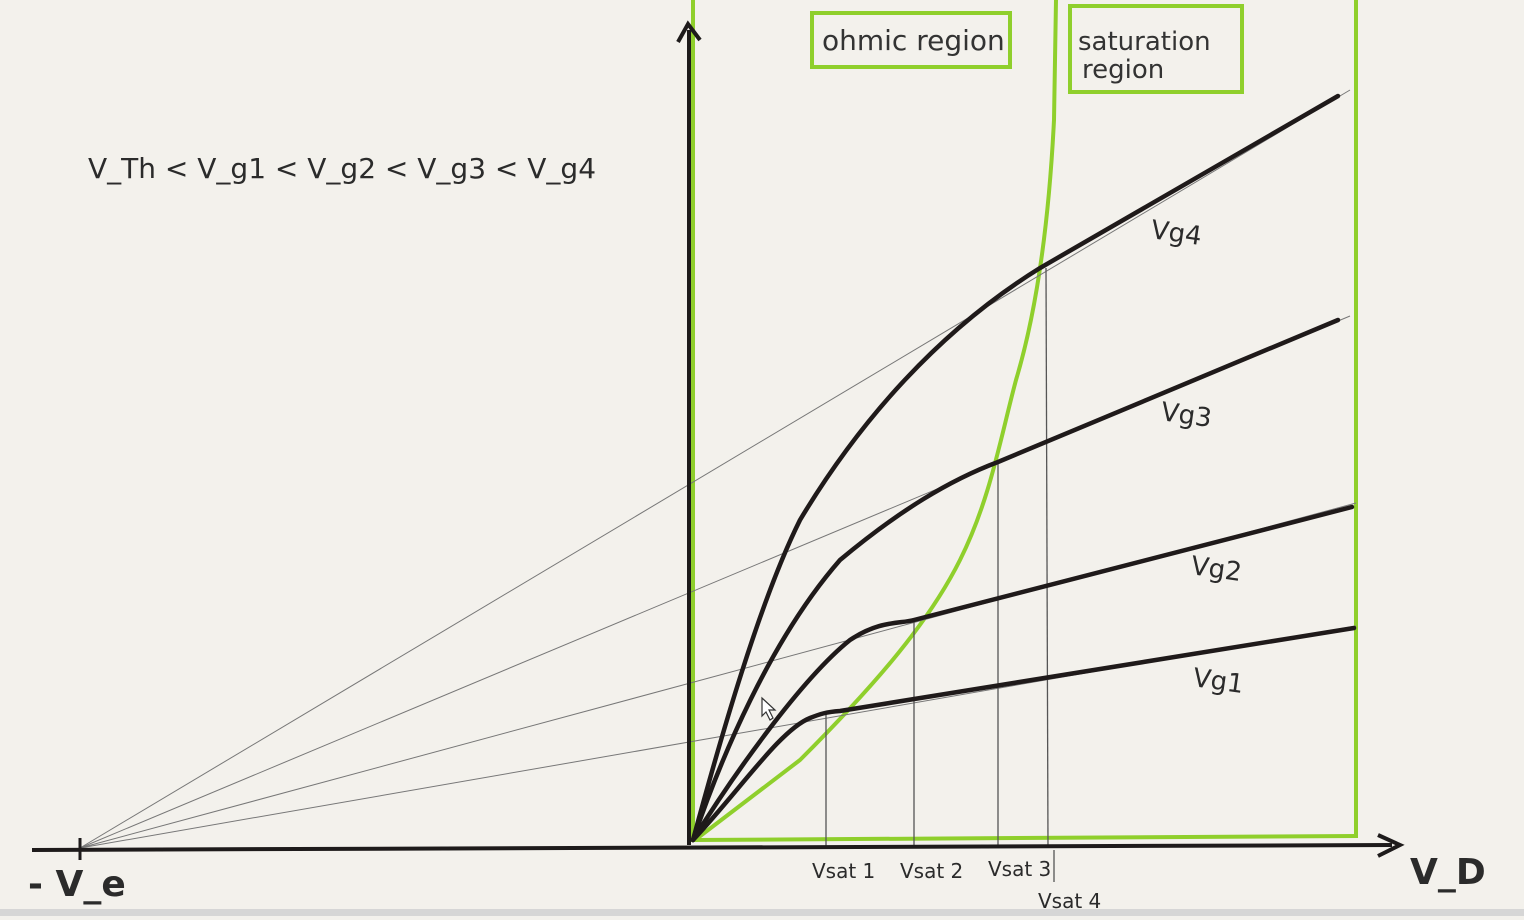  Describe the element at coordinates (712, 847) in the screenshot. I see `x-axis` at that location.